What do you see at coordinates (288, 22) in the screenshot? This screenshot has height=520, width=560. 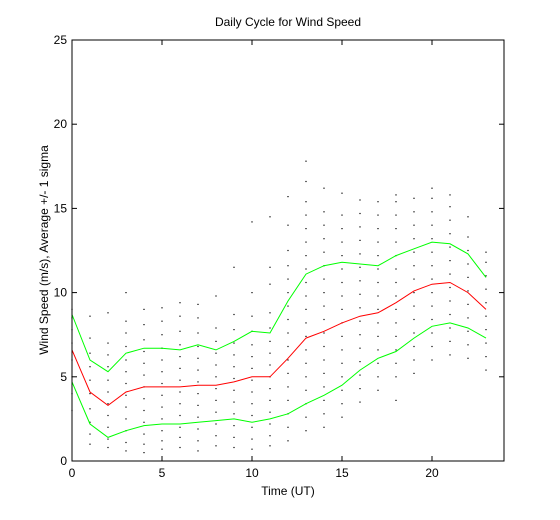 I see `chart-title: Daily Cycle for Wind Speed` at bounding box center [288, 22].